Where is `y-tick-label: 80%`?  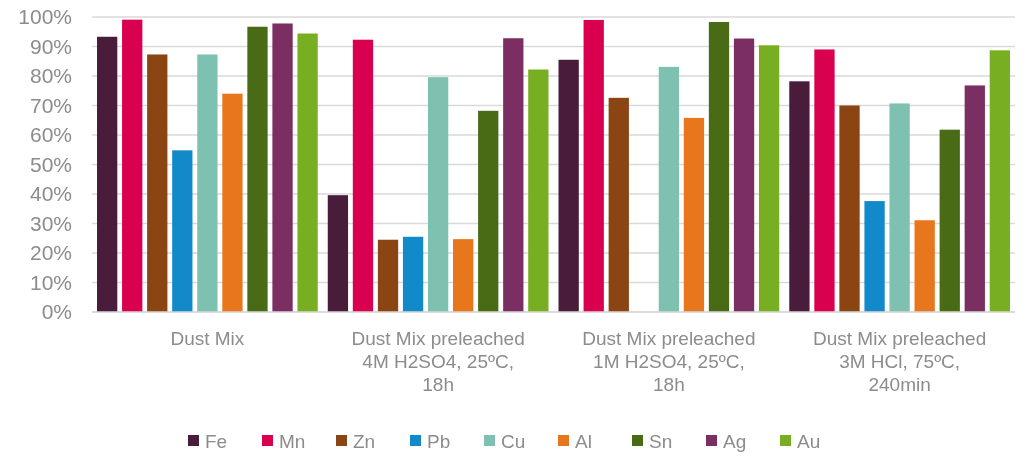 y-tick-label: 80% is located at coordinates (50, 76).